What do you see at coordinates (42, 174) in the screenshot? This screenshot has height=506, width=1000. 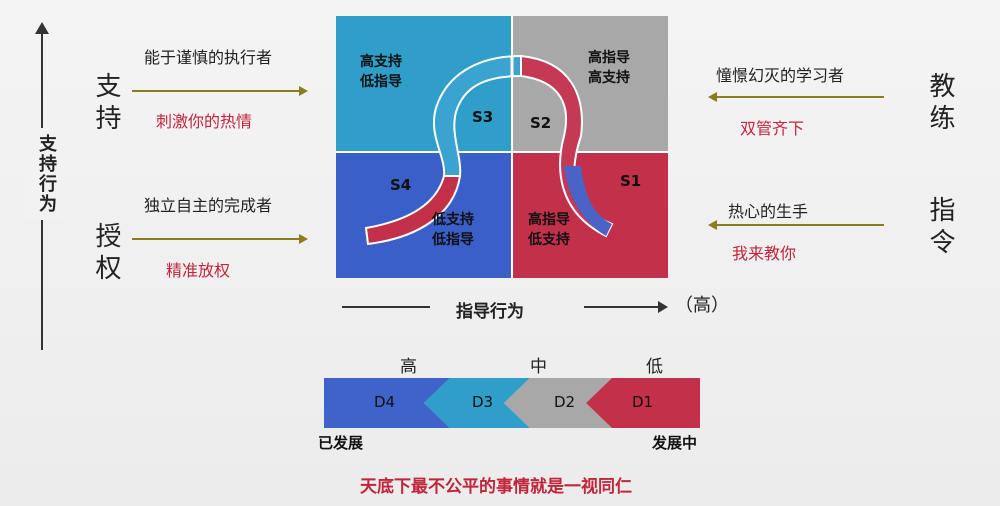 I see `vertical-axis-label: 支持行为` at bounding box center [42, 174].